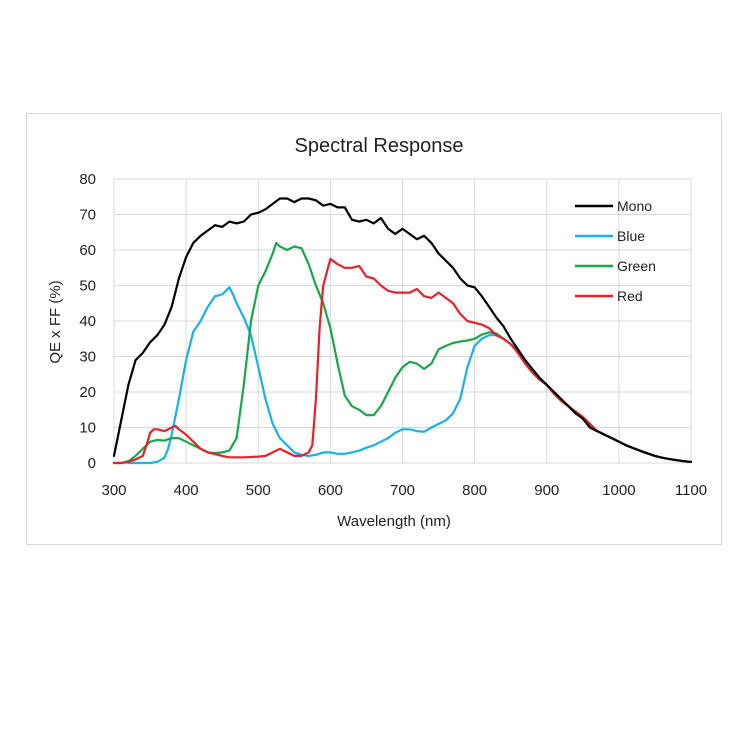  I want to click on legend-label-blue: Blue, so click(631, 236).